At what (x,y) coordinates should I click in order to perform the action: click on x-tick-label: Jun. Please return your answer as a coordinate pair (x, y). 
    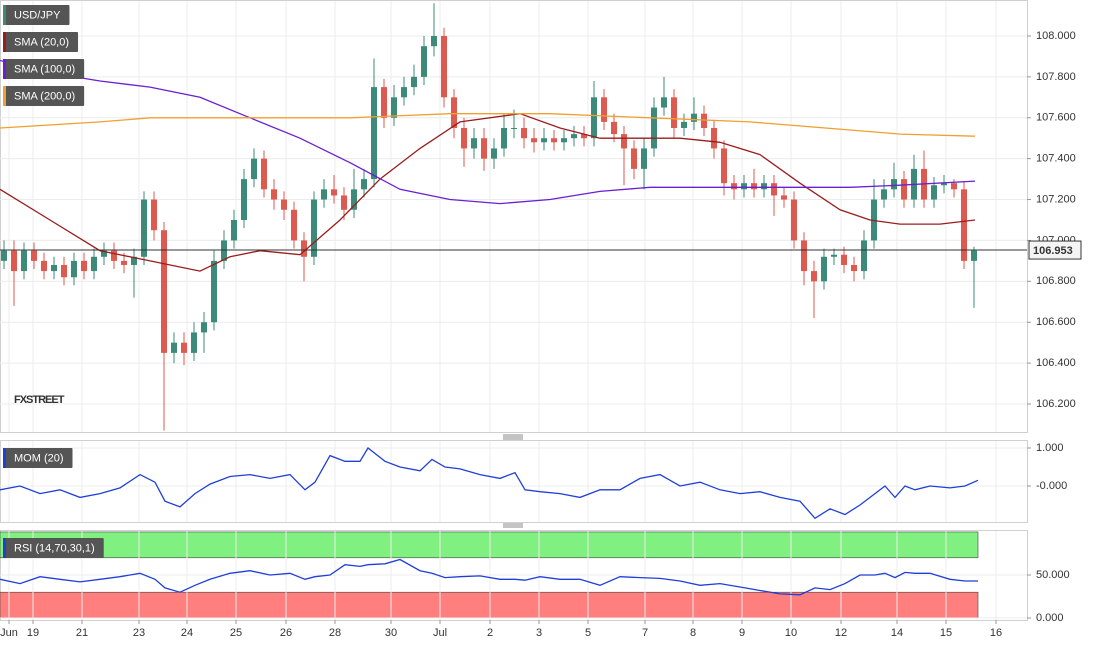
    Looking at the image, I should click on (9, 633).